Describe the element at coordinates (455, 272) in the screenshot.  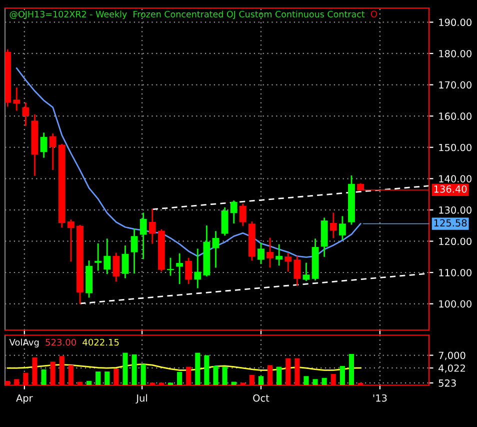
I see `y-tick-label: 110.00` at that location.